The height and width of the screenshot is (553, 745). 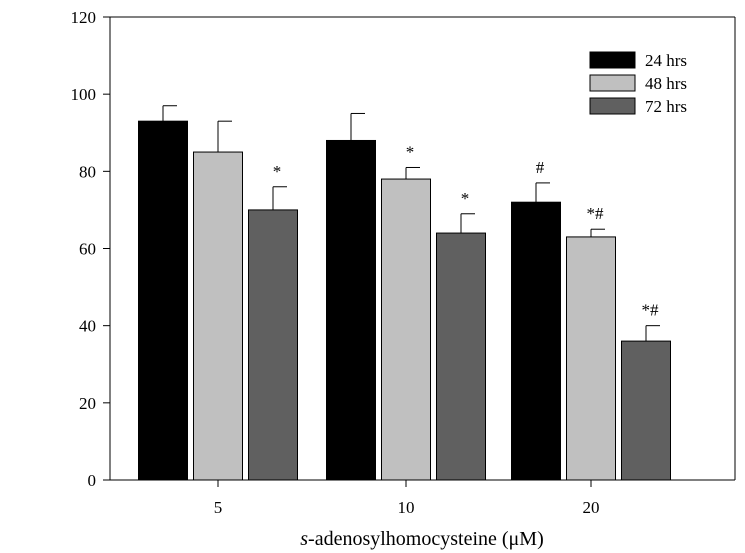 What do you see at coordinates (406, 507) in the screenshot?
I see `x-tick-label: 10` at bounding box center [406, 507].